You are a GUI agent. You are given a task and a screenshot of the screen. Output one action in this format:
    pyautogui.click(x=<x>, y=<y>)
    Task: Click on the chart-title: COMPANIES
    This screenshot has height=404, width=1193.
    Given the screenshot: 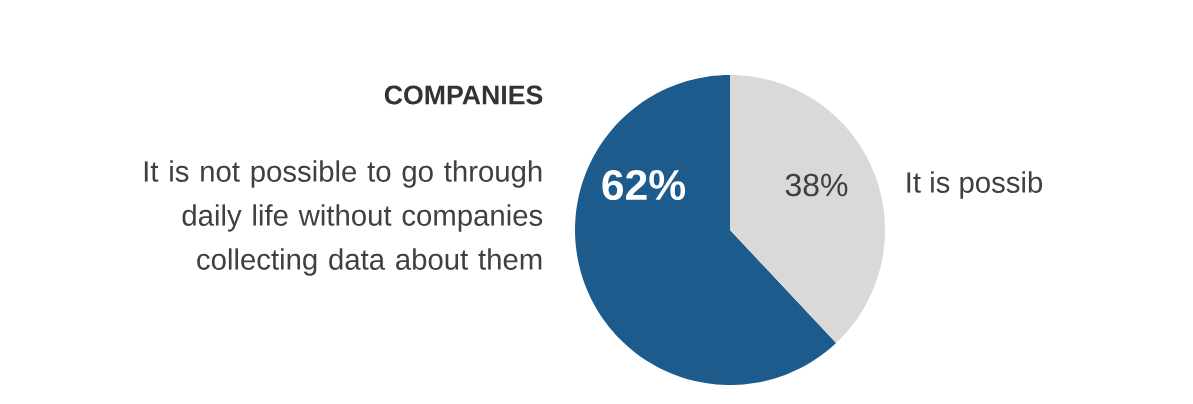 What is the action you would take?
    pyautogui.click(x=463, y=95)
    